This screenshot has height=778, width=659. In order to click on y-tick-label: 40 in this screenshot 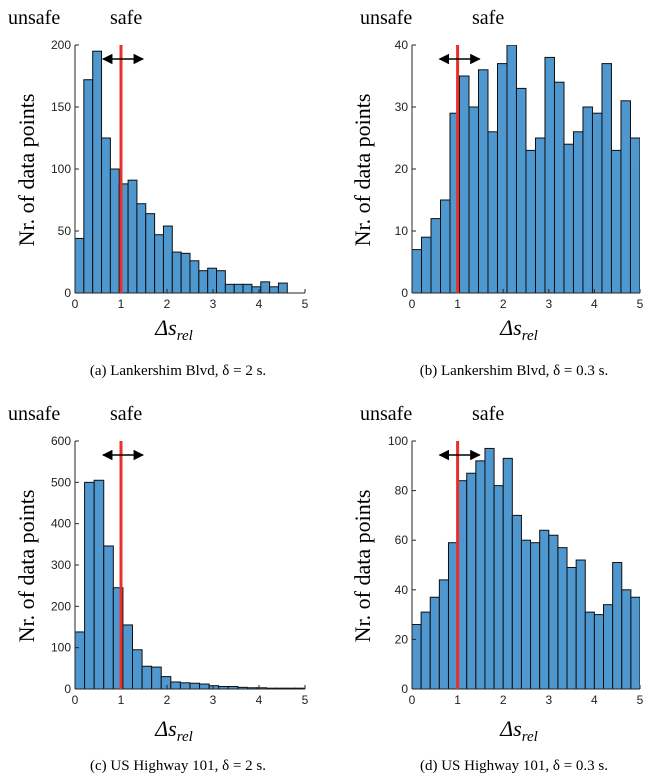, I will do `click(402, 590)`.